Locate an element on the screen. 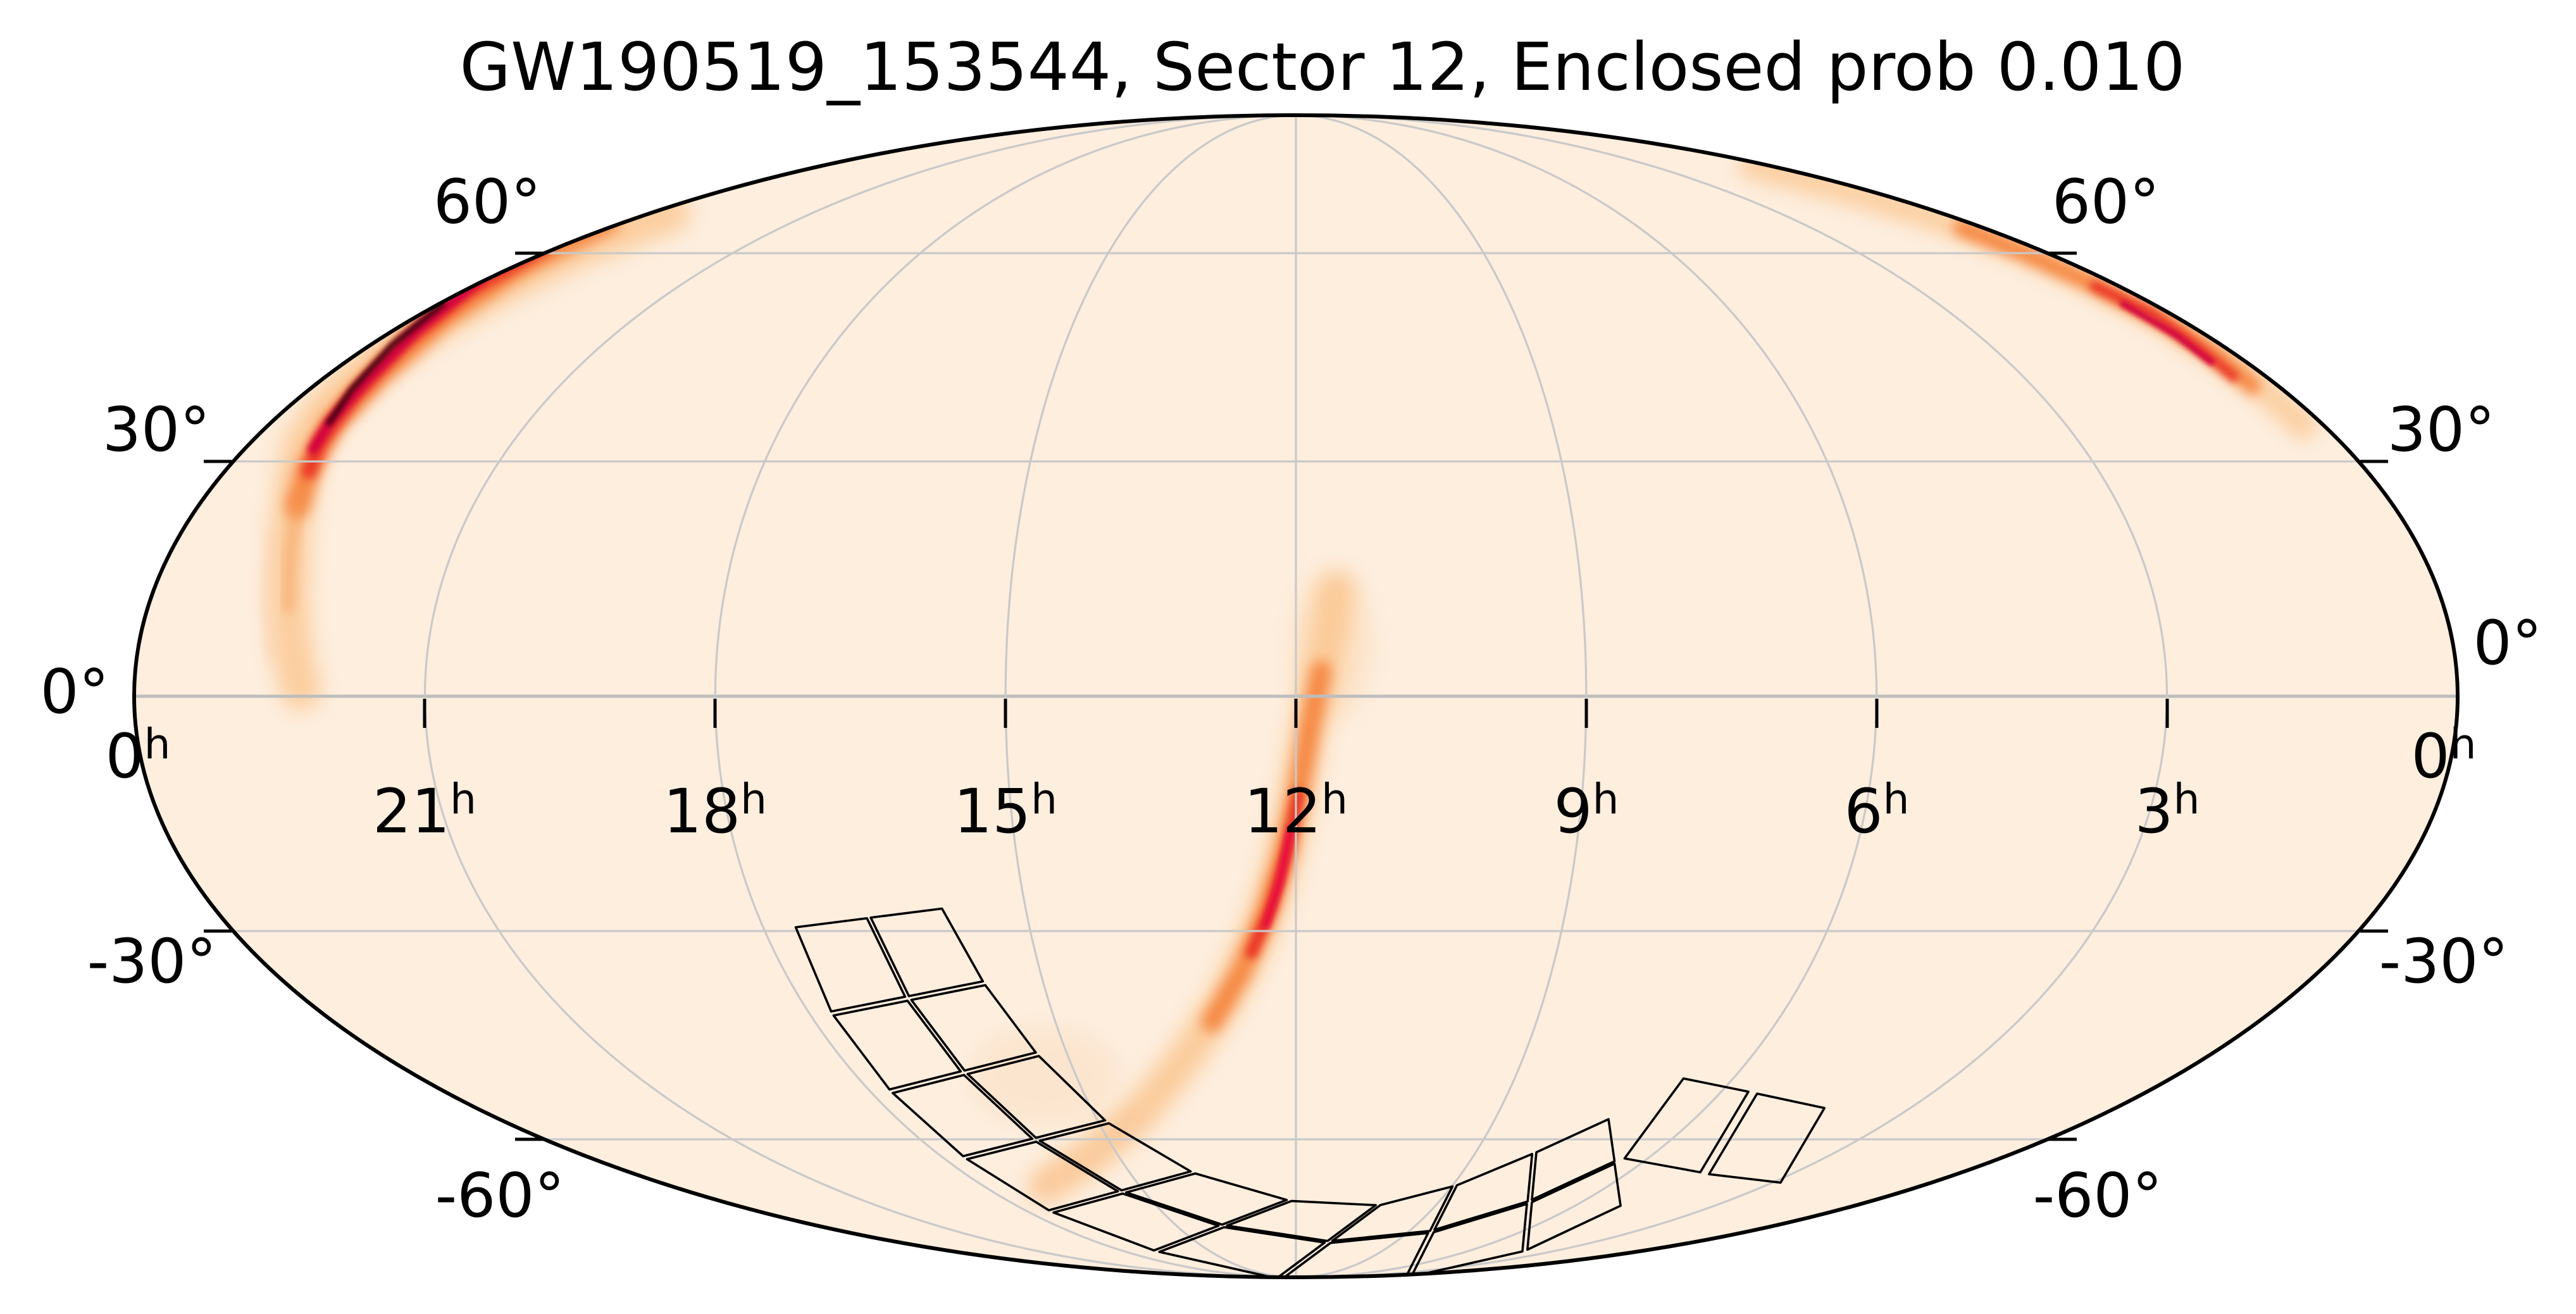  meridian-line is located at coordinates (1442, 696).